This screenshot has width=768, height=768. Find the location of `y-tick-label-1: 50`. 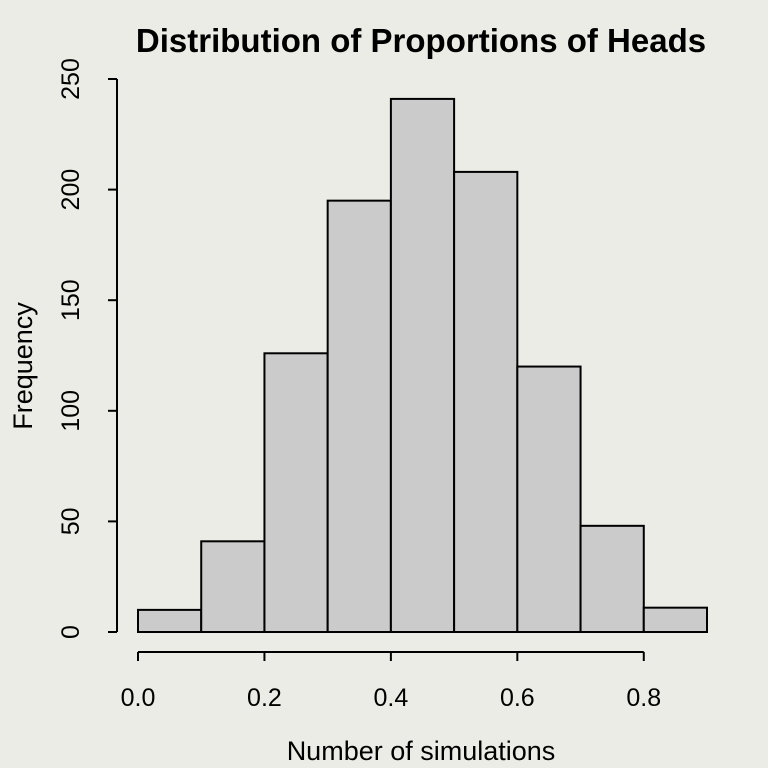

y-tick-label-1: 50 is located at coordinates (71, 521).